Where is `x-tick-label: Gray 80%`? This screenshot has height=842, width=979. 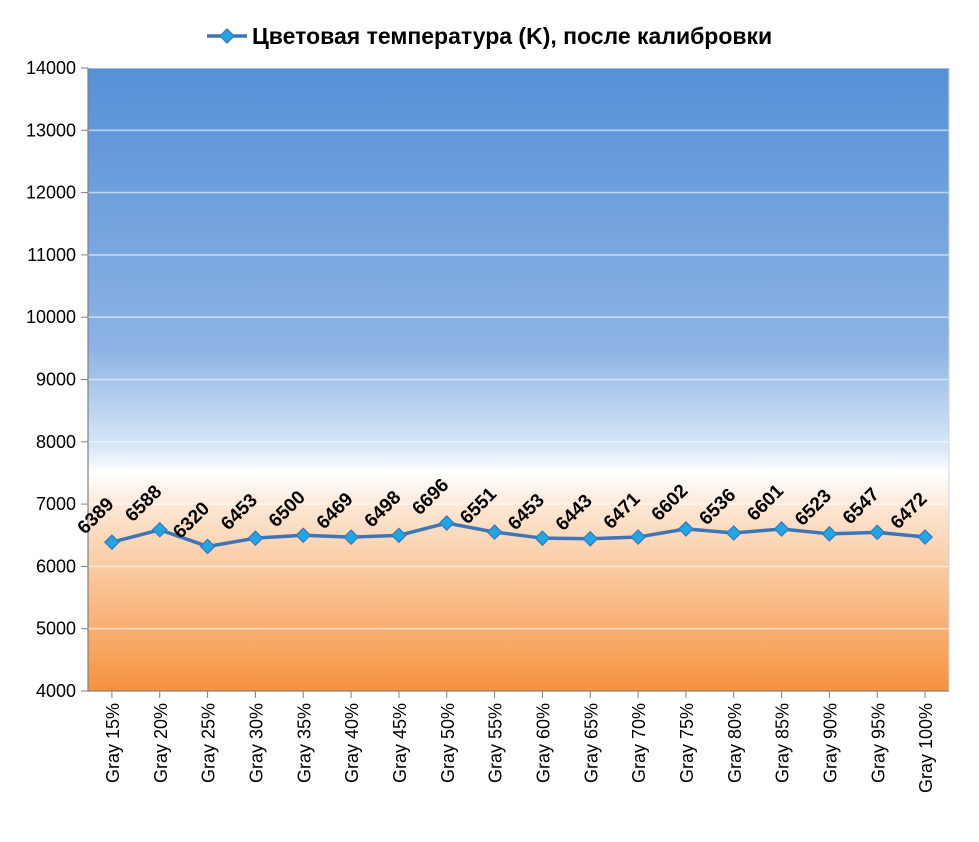
x-tick-label: Gray 80% is located at coordinates (735, 743).